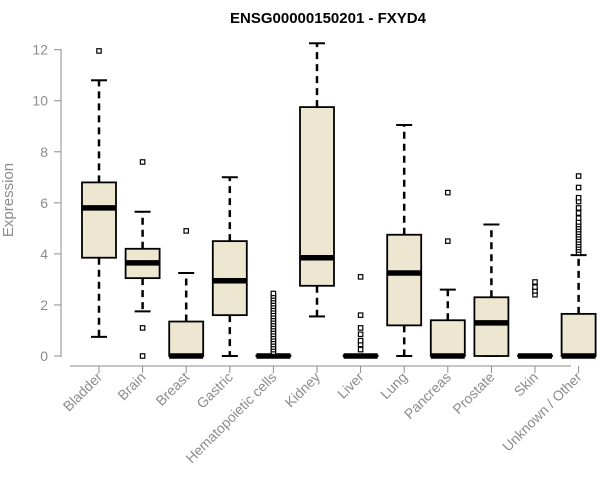 Image resolution: width=600 pixels, height=500 pixels. What do you see at coordinates (317, 180) in the screenshot?
I see `box-kidney` at bounding box center [317, 180].